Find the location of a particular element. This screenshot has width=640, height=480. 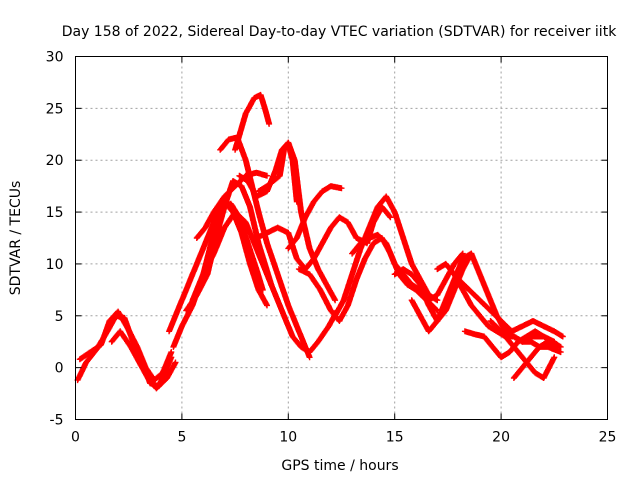

y-tick-label: 30 is located at coordinates (55, 58).